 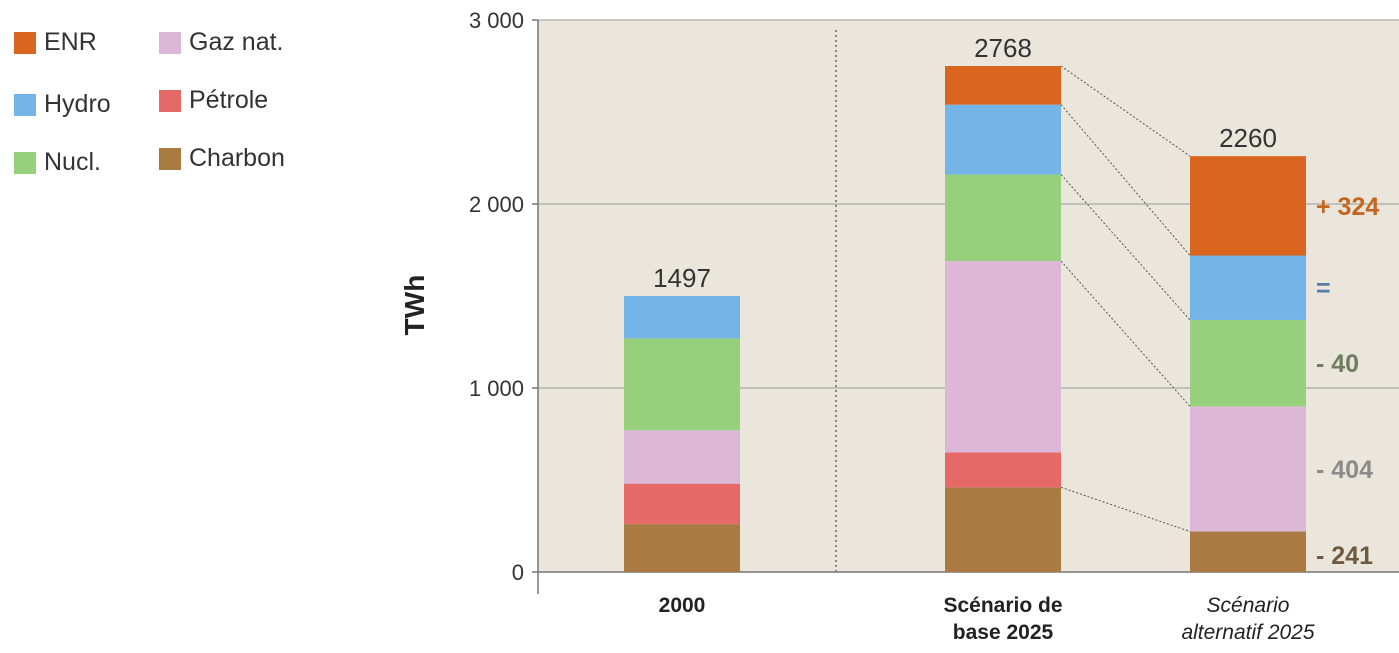 What do you see at coordinates (496, 388) in the screenshot?
I see `y-tick-label: 1 000` at bounding box center [496, 388].